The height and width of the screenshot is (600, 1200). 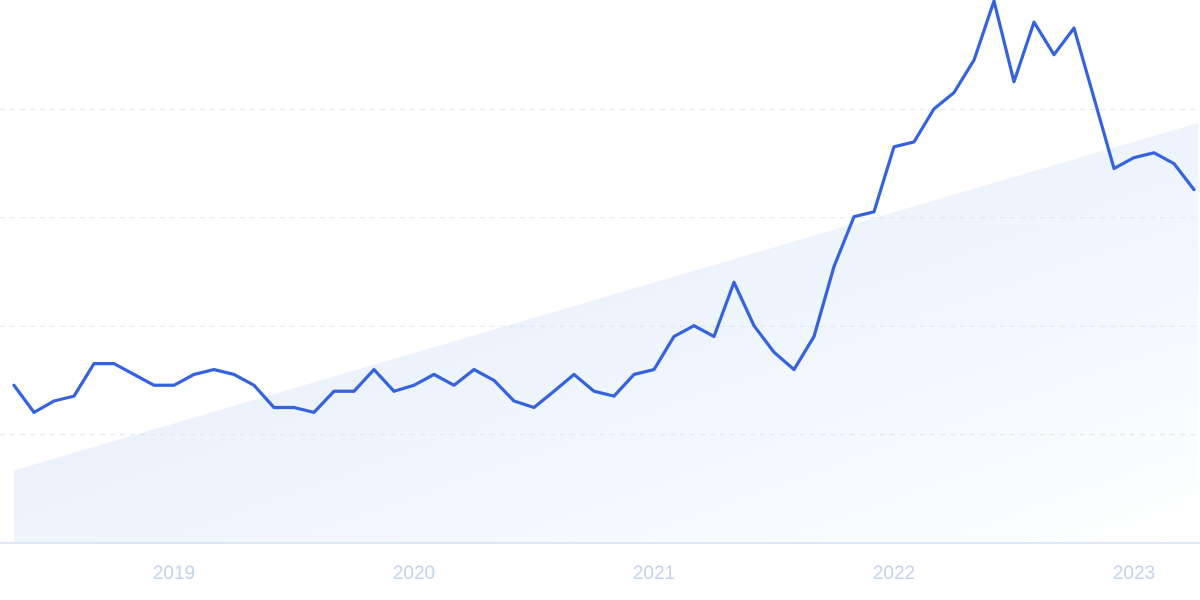 I want to click on x-tick-label: 2020, so click(x=414, y=573).